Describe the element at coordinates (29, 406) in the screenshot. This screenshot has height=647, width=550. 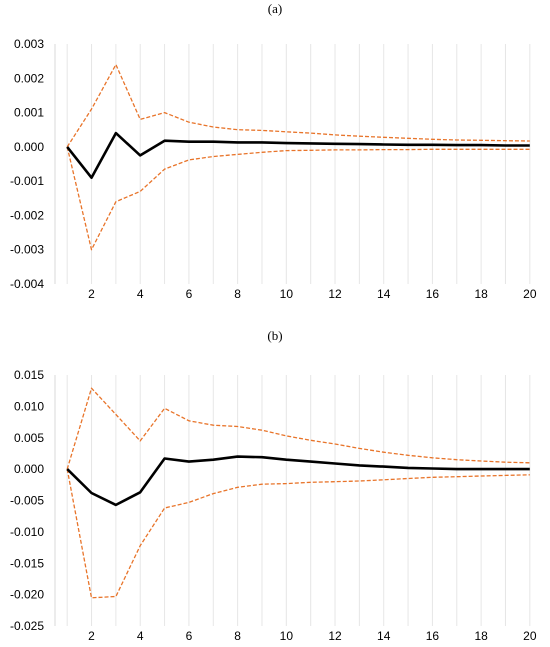
I see `y-tick-label: 0.010` at that location.